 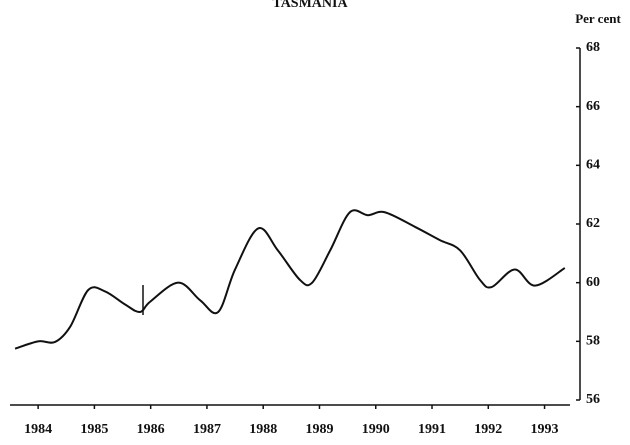 I want to click on x-tick-label: 1992, so click(x=488, y=429).